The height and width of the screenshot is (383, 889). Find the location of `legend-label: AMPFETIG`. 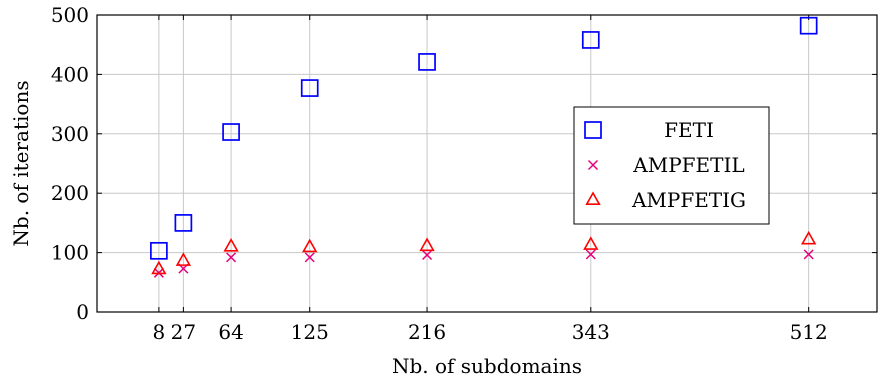

legend-label: AMPFETIG is located at coordinates (688, 200).